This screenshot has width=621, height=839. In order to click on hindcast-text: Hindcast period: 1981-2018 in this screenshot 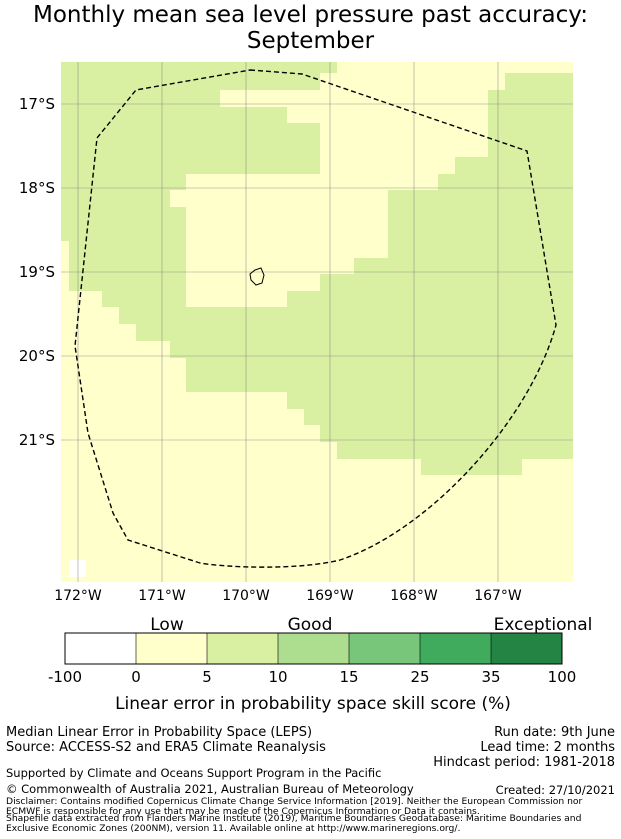, I will do `click(524, 762)`.